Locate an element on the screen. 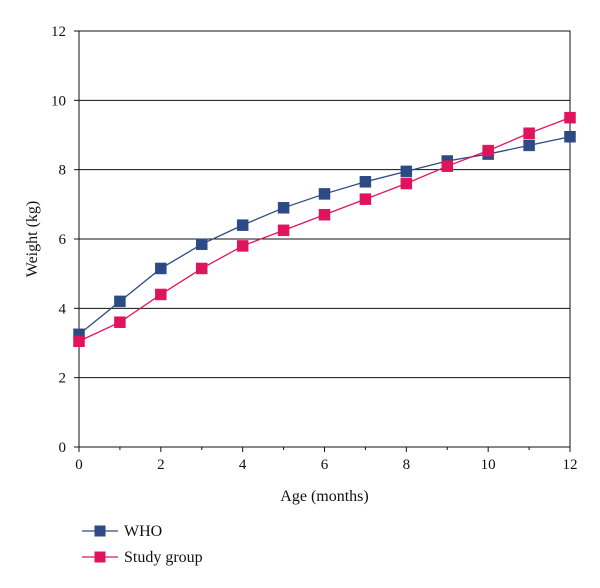 This screenshot has height=588, width=600. y-tick-label: 8 is located at coordinates (63, 171).